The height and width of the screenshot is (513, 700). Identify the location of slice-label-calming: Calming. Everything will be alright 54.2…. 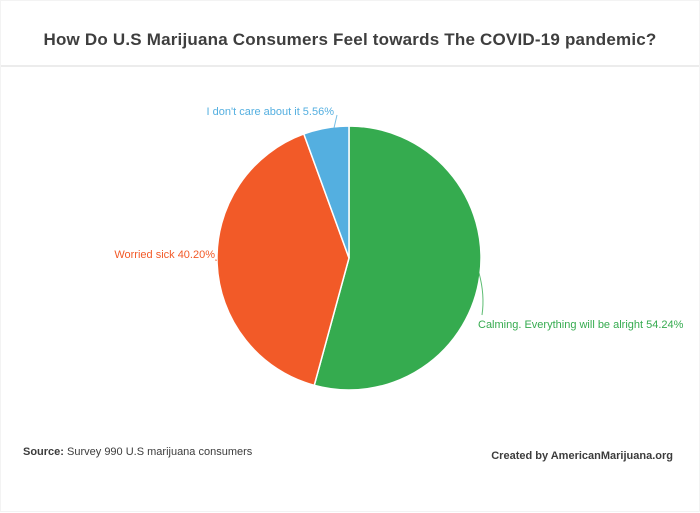
(581, 325).